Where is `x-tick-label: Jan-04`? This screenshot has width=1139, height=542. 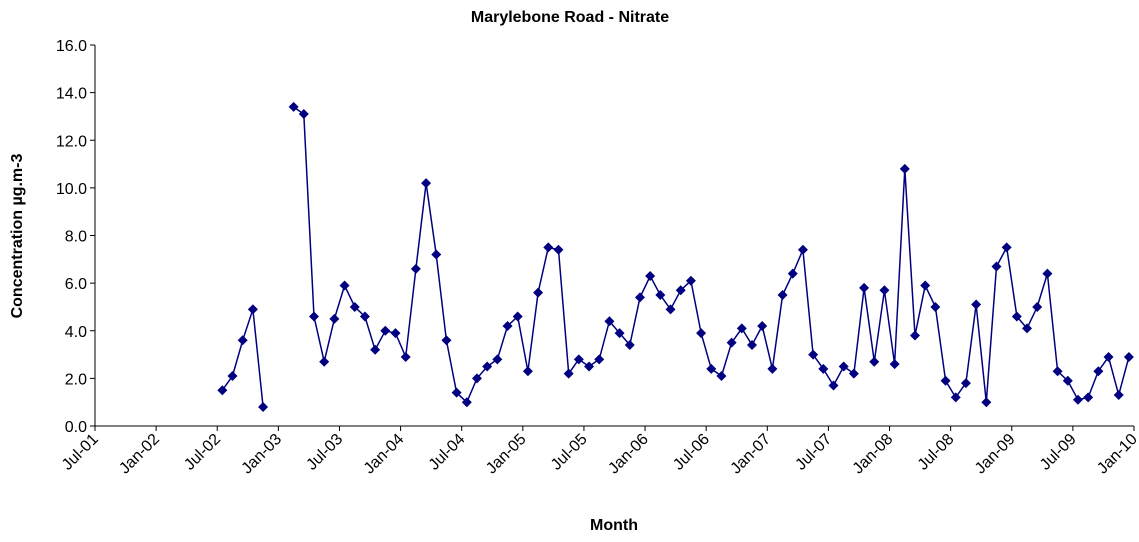
x-tick-label: Jan-04 is located at coordinates (384, 454).